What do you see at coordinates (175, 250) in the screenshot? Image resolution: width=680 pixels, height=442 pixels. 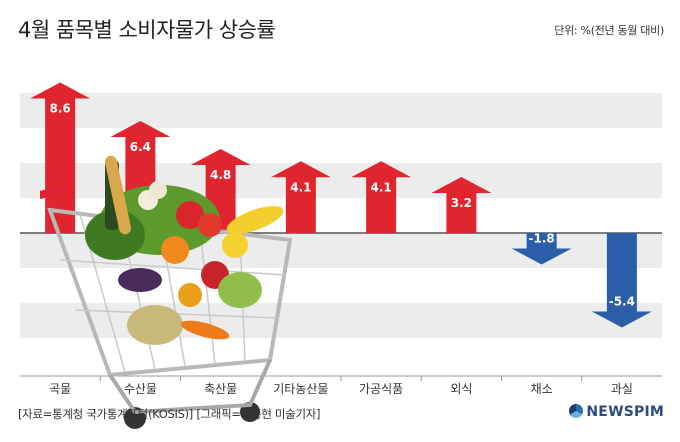 I see `produce-orange` at bounding box center [175, 250].